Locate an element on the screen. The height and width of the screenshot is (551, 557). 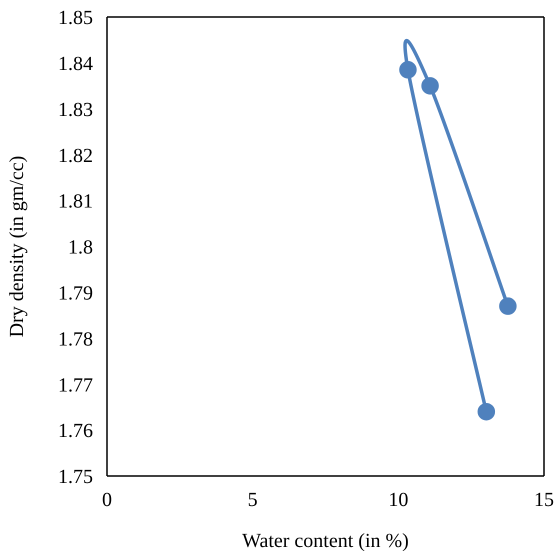
x-tick-label: 5 is located at coordinates (253, 500).